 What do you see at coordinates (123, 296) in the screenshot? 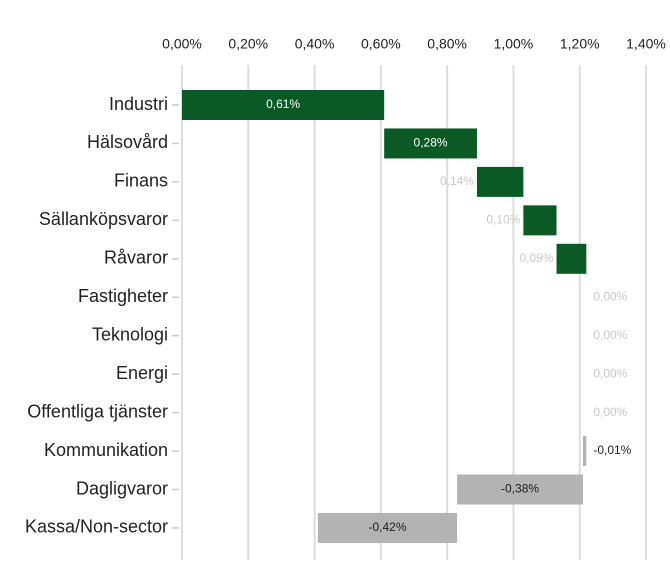
I see `category-label: Fastigheter` at bounding box center [123, 296].